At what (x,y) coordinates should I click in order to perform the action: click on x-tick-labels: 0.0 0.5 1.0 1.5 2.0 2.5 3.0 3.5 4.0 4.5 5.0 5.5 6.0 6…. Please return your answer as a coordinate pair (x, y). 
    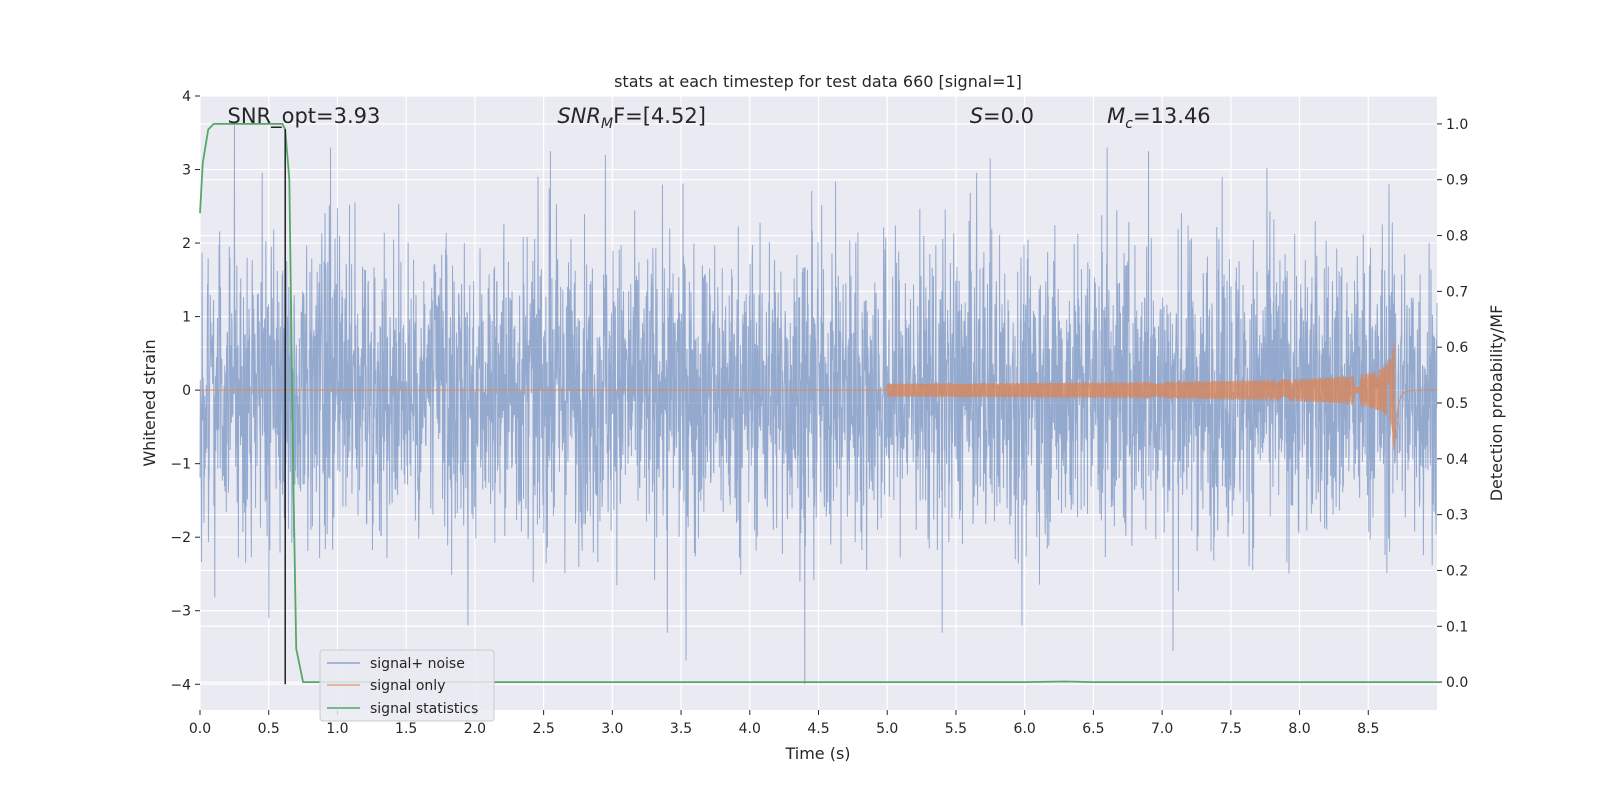
    Looking at the image, I should click on (784, 723).